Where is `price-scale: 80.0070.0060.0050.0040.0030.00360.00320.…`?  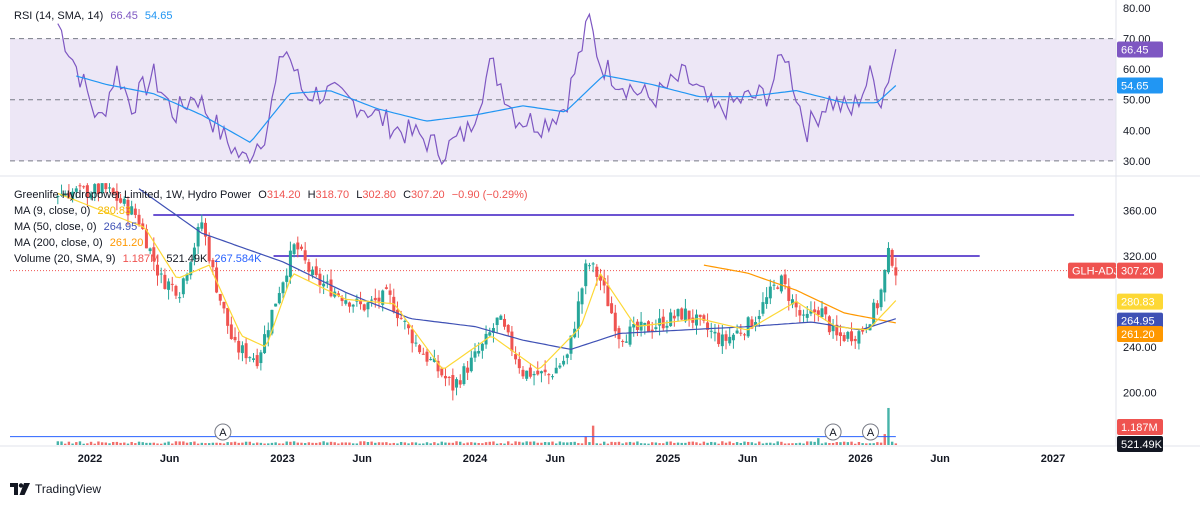 price-scale: 80.0070.0060.0050.0040.0030.00360.00320.… is located at coordinates (1115, 226).